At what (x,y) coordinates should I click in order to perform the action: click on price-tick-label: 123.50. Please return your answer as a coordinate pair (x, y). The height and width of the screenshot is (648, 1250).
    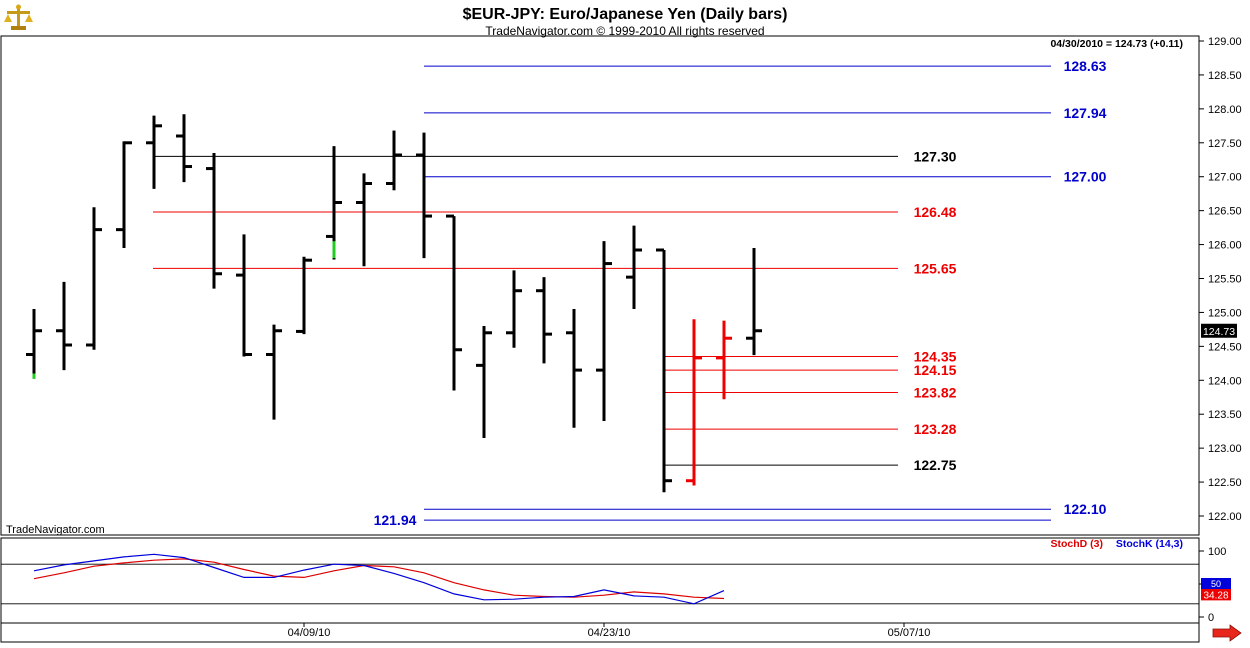
    Looking at the image, I should click on (1225, 415).